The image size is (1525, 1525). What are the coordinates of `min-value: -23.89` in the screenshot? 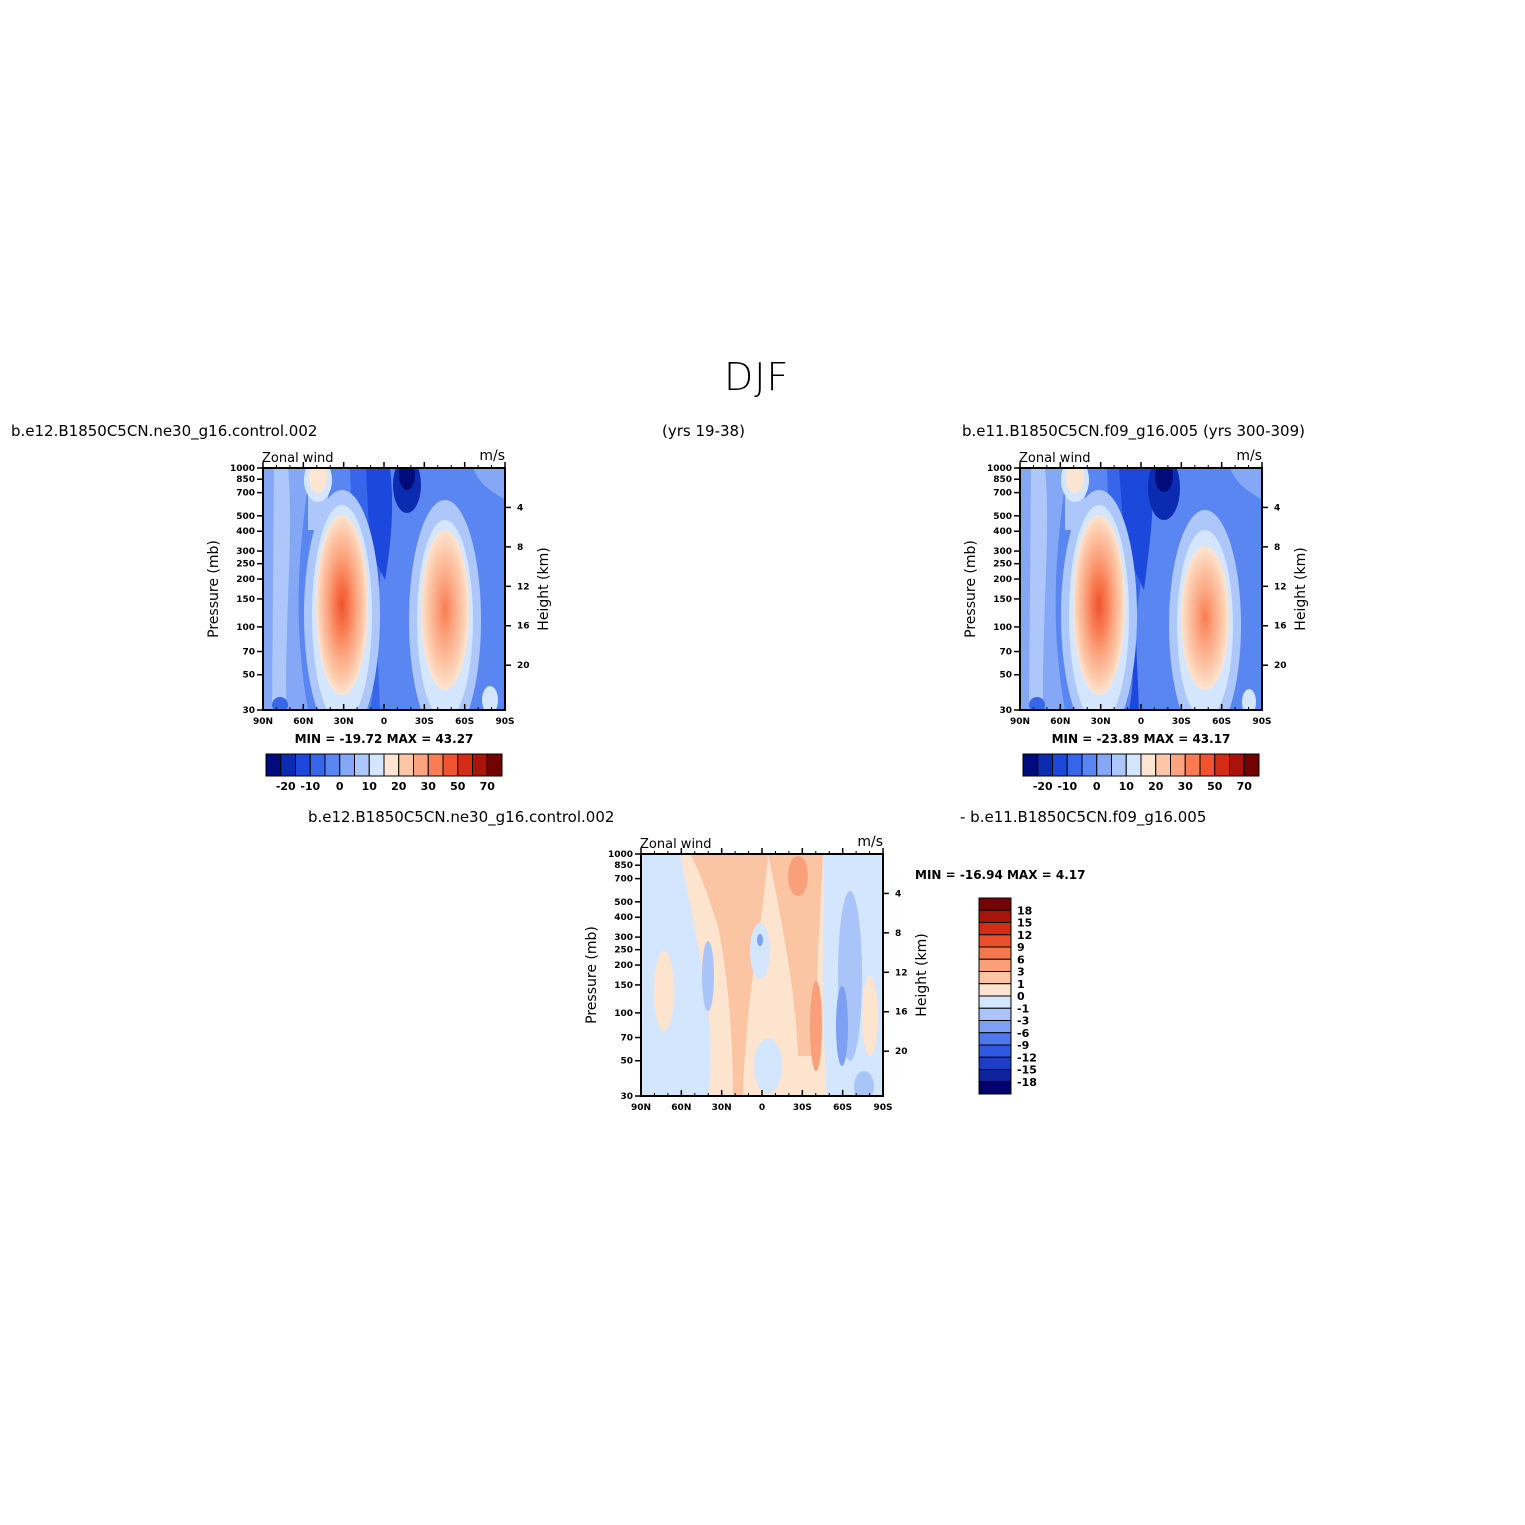 It's located at (1119, 739).